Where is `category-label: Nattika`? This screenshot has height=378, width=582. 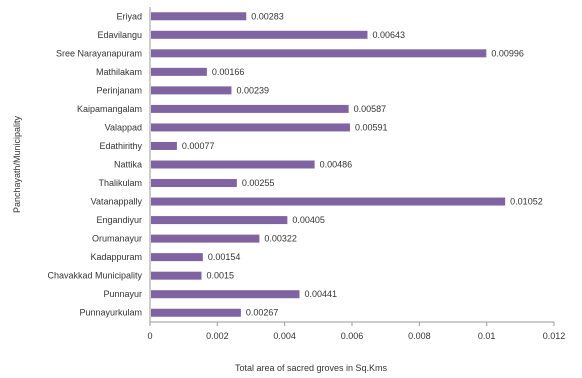
category-label: Nattika is located at coordinates (128, 165).